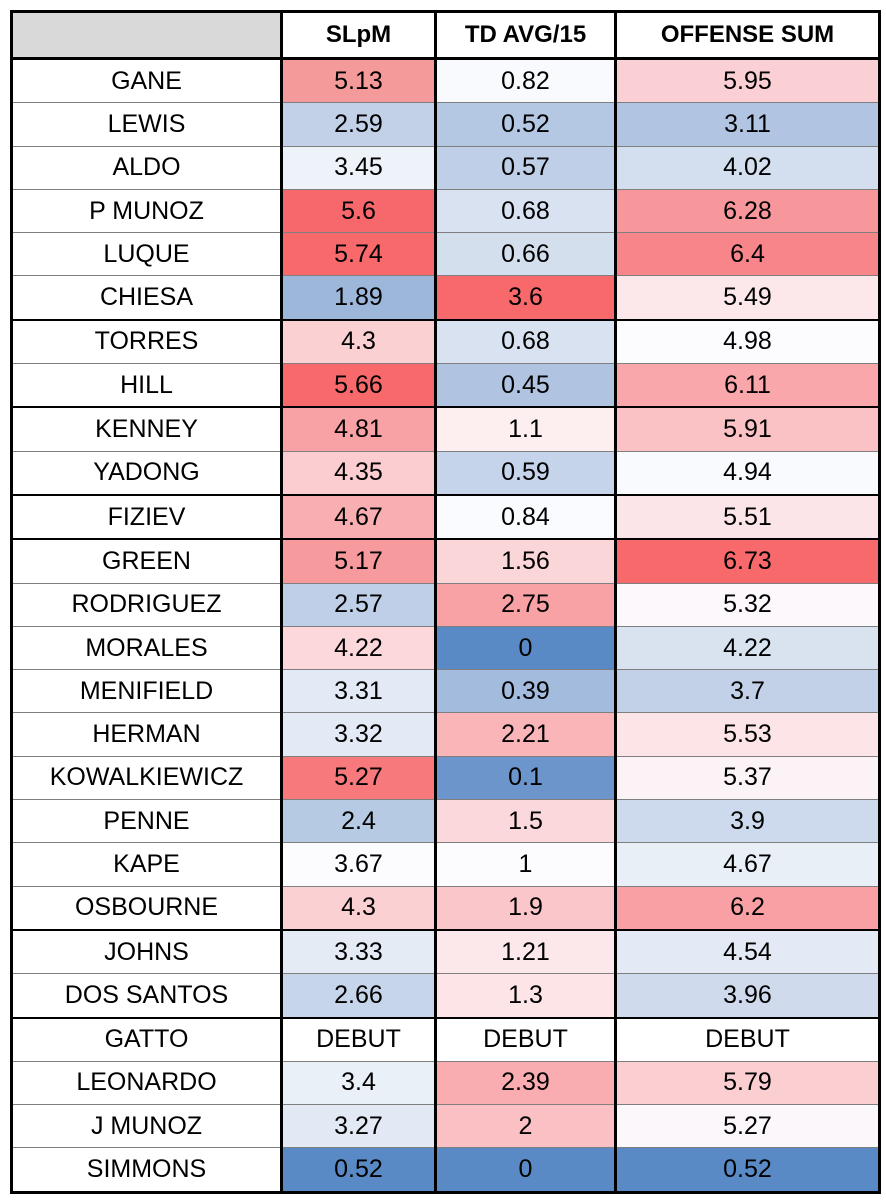  Describe the element at coordinates (747, 604) in the screenshot. I see `offense-sum-cell: 5.32` at that location.